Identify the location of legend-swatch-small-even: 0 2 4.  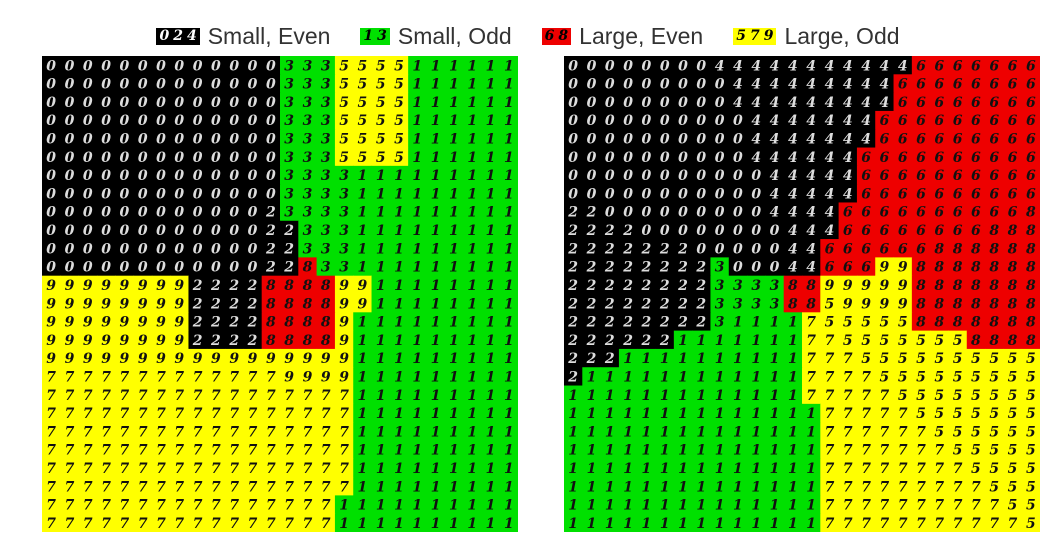
(178, 36).